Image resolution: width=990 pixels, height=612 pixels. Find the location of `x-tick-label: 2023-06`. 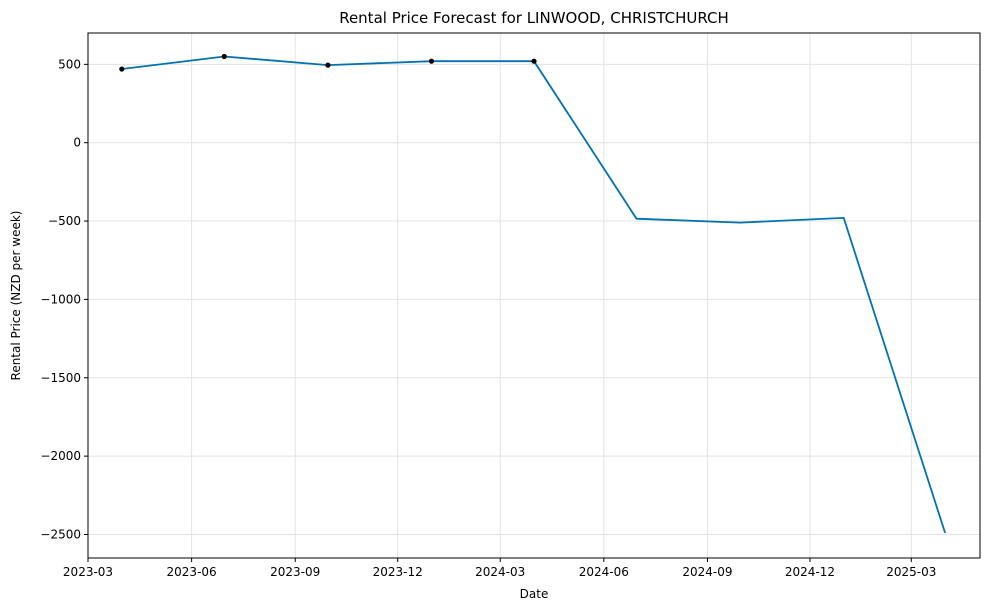

x-tick-label: 2023-06 is located at coordinates (192, 572).